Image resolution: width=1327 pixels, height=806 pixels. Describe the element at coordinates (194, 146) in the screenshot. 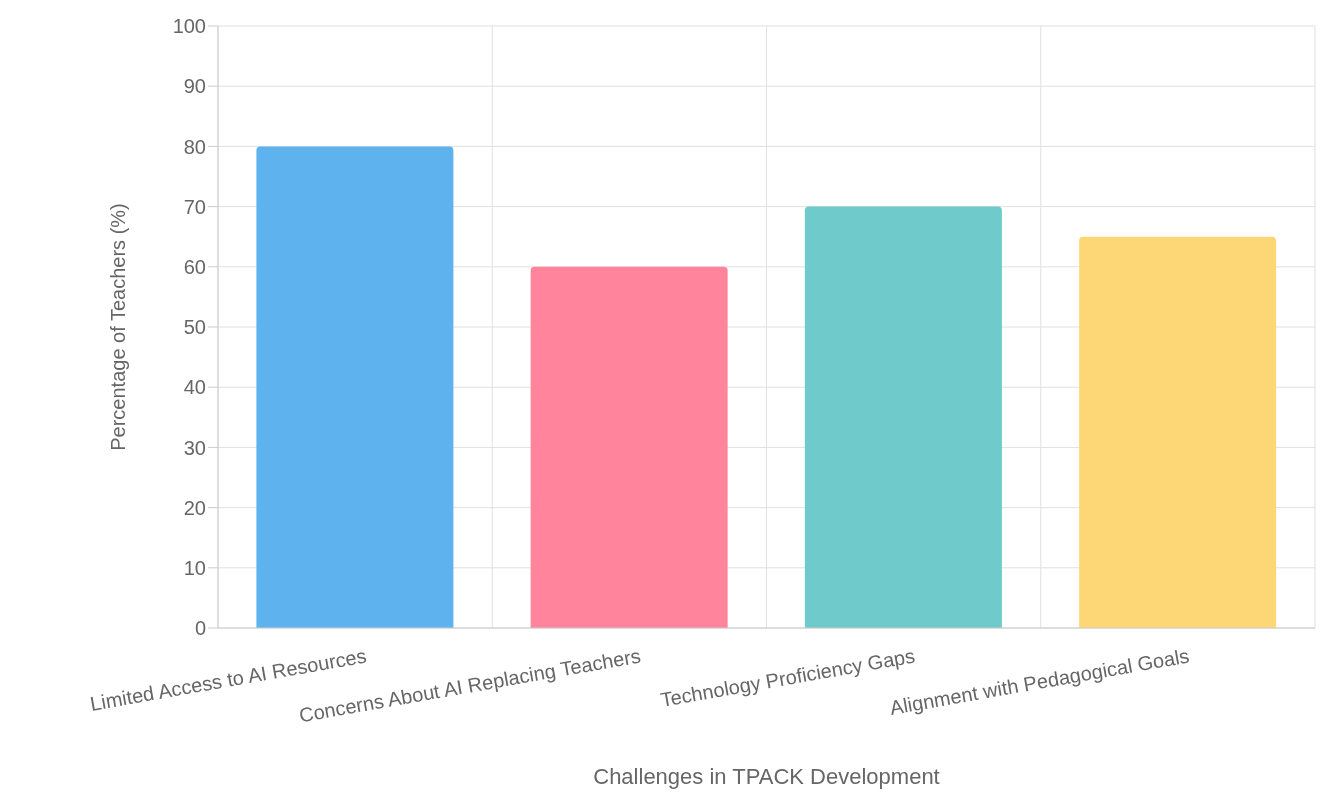

I see `y-tick-label: 80` at that location.